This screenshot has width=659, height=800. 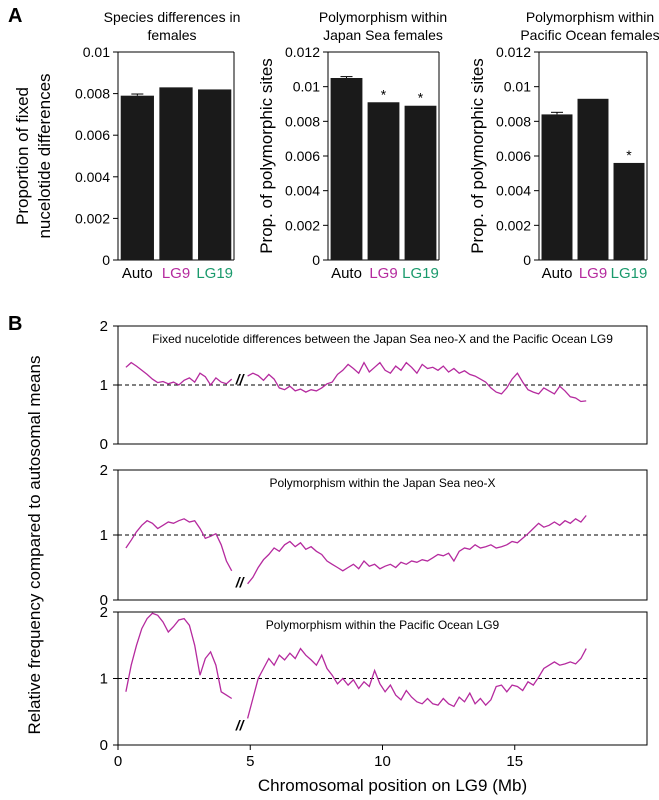 What do you see at coordinates (44, 155) in the screenshot?
I see `y-axis-label: nucelotide differences` at bounding box center [44, 155].